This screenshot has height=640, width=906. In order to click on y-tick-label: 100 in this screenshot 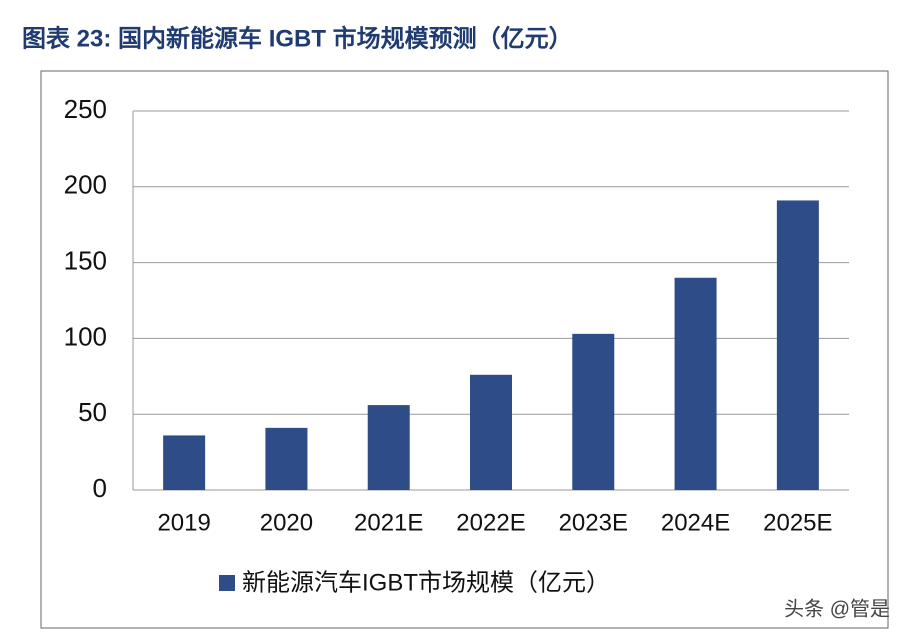, I will do `click(85, 336)`.